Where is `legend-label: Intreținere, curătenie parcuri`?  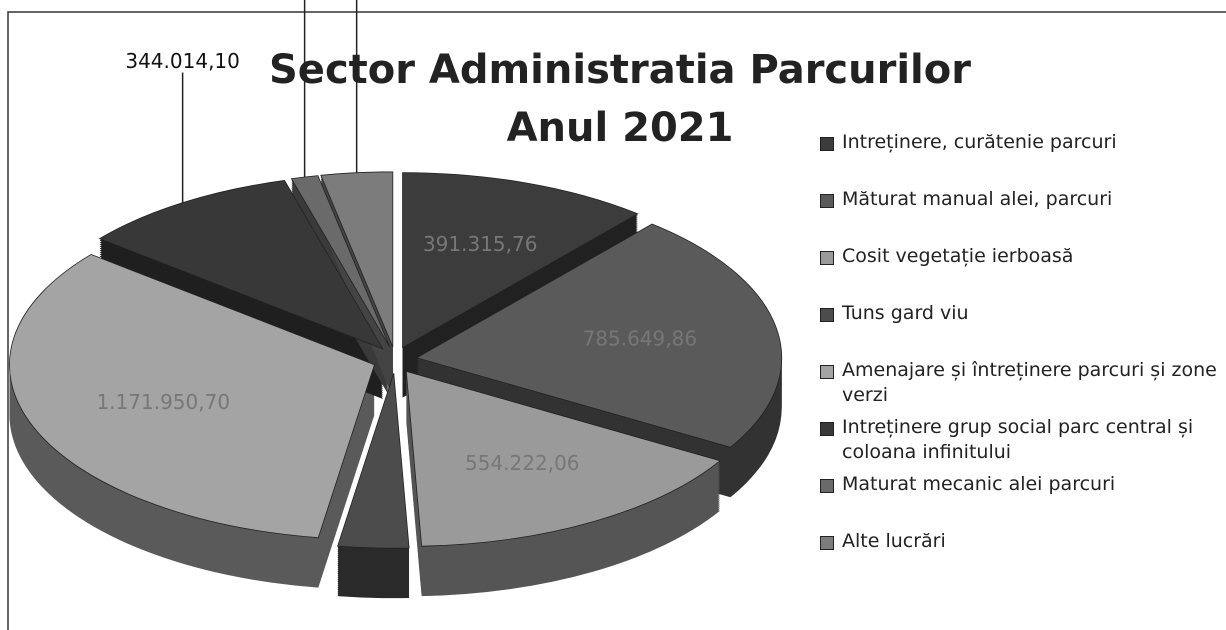 legend-label: Intreținere, curătenie parcuri is located at coordinates (979, 142).